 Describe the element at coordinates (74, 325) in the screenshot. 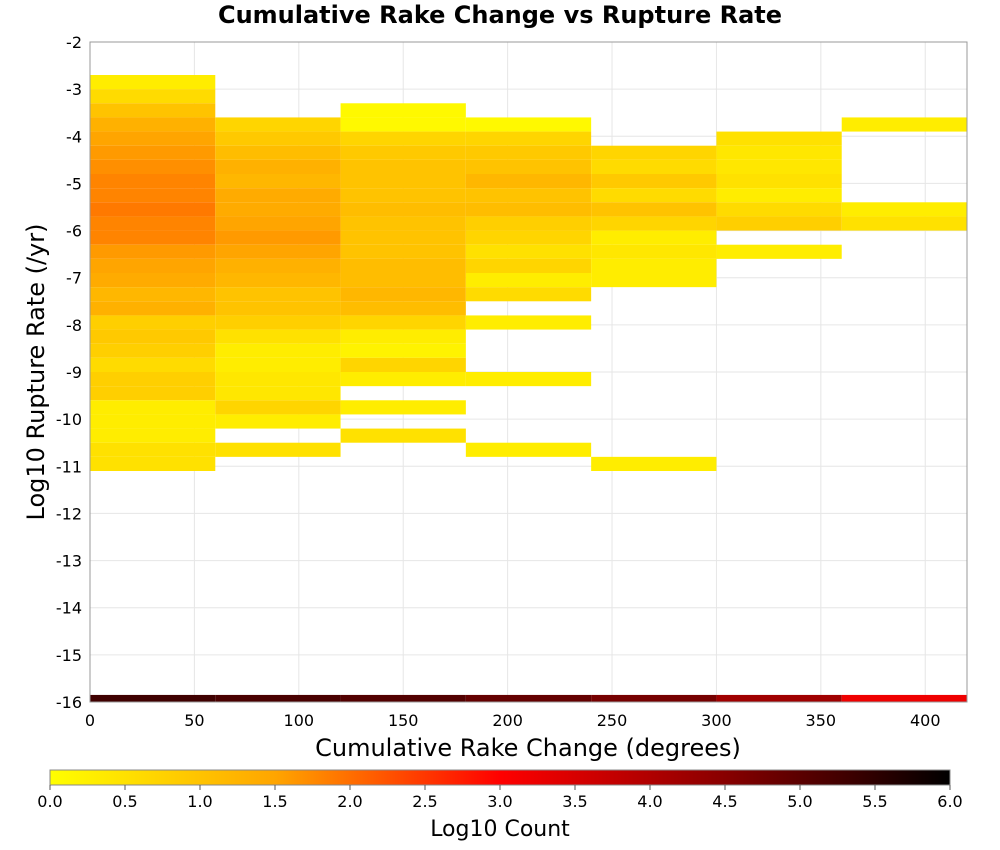

I see `y-tick-label: -8` at that location.